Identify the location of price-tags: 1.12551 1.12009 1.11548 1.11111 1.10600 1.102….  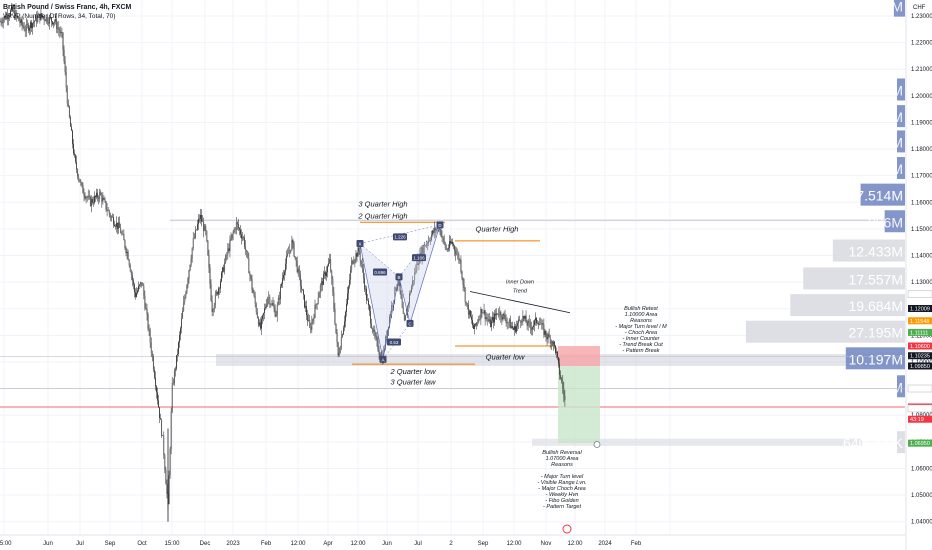
(919, 368).